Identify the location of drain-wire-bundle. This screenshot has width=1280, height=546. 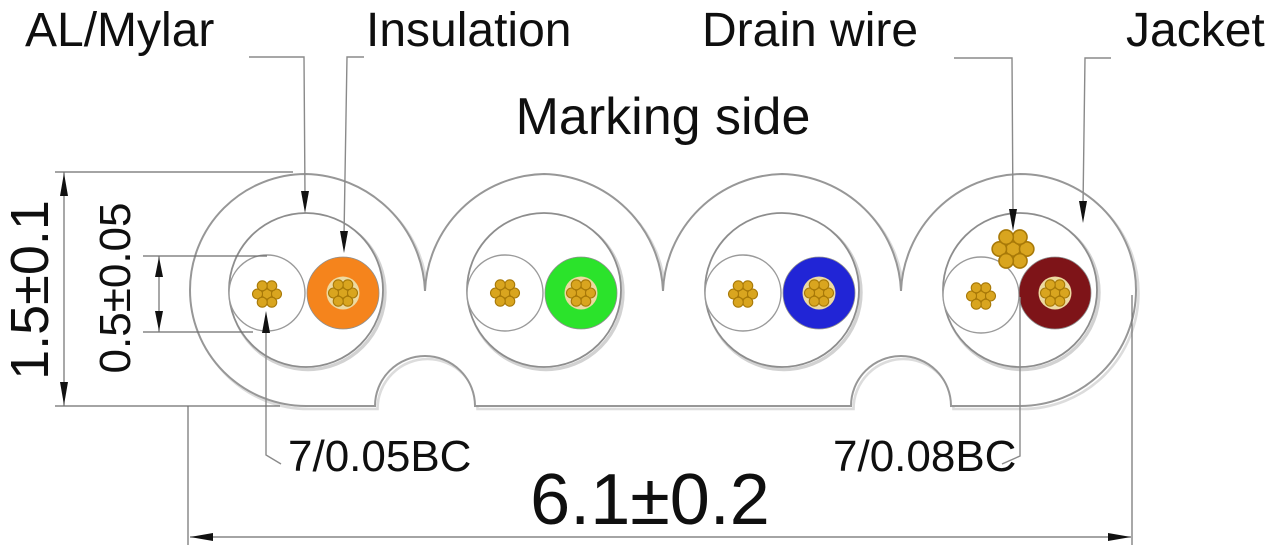
(1013, 249).